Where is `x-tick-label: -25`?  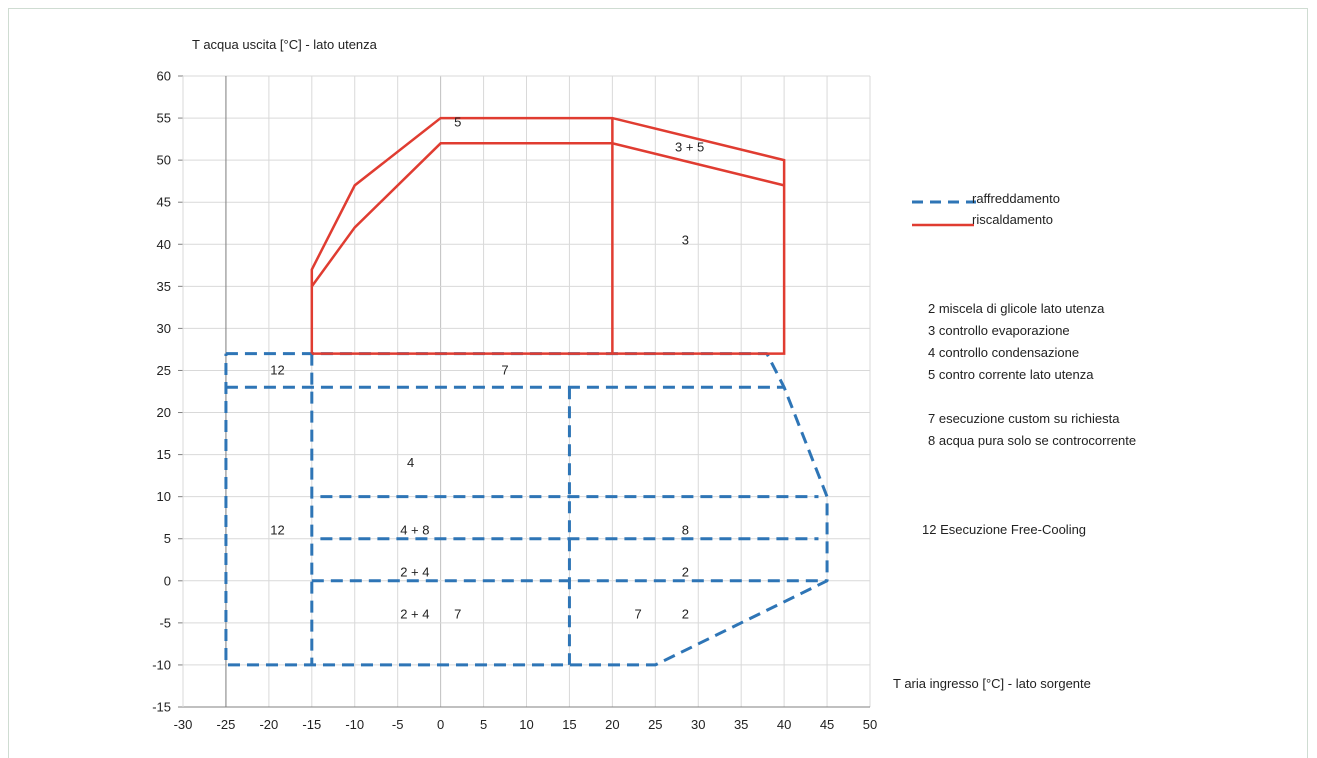
x-tick-label: -25 is located at coordinates (226, 724).